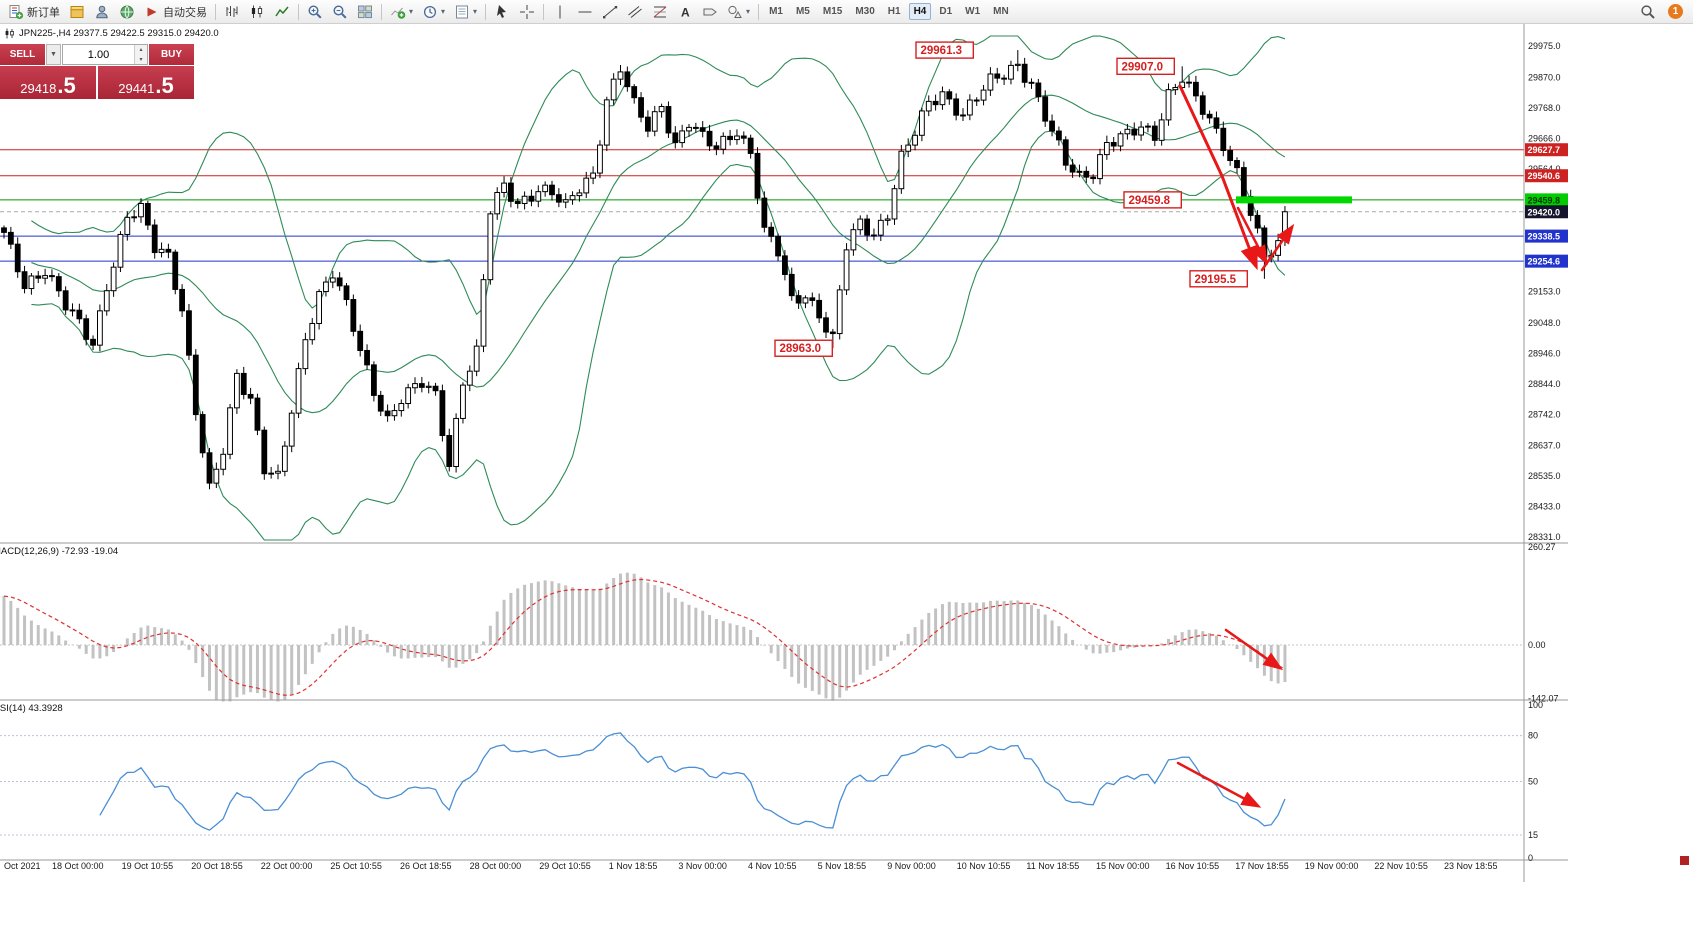 Image resolution: width=1693 pixels, height=947 pixels. Describe the element at coordinates (1544, 507) in the screenshot. I see `svg-text: 28433.0` at that location.